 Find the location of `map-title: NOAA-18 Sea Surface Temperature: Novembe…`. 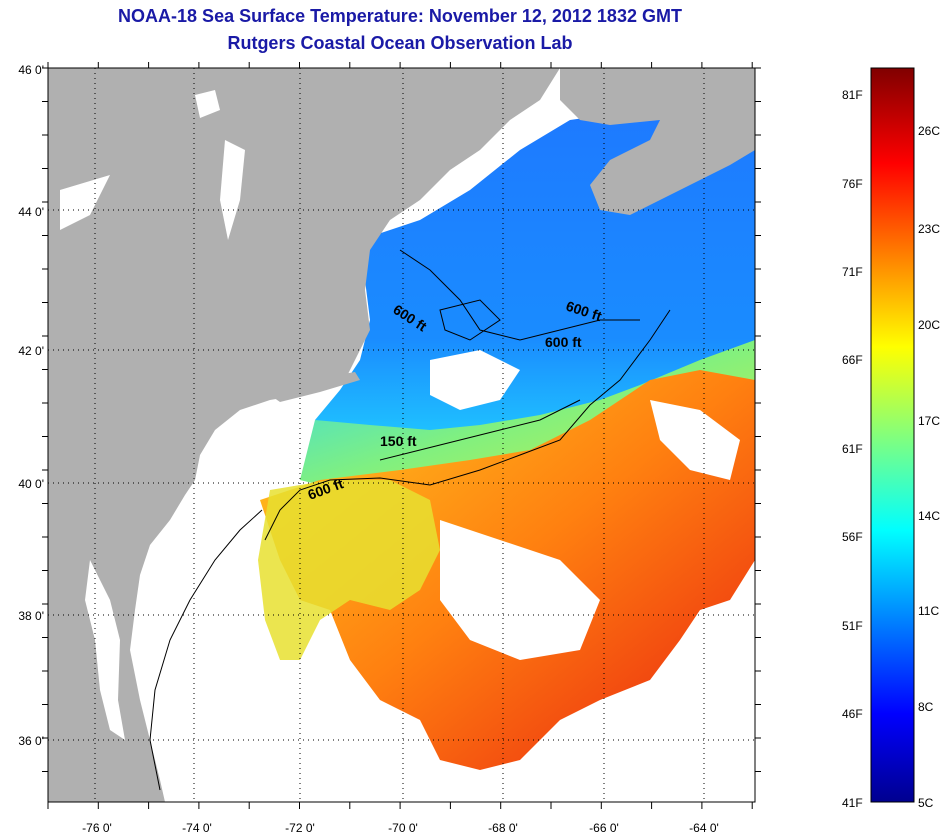

map-title: NOAA-18 Sea Surface Temperature: Novembe… is located at coordinates (400, 16).